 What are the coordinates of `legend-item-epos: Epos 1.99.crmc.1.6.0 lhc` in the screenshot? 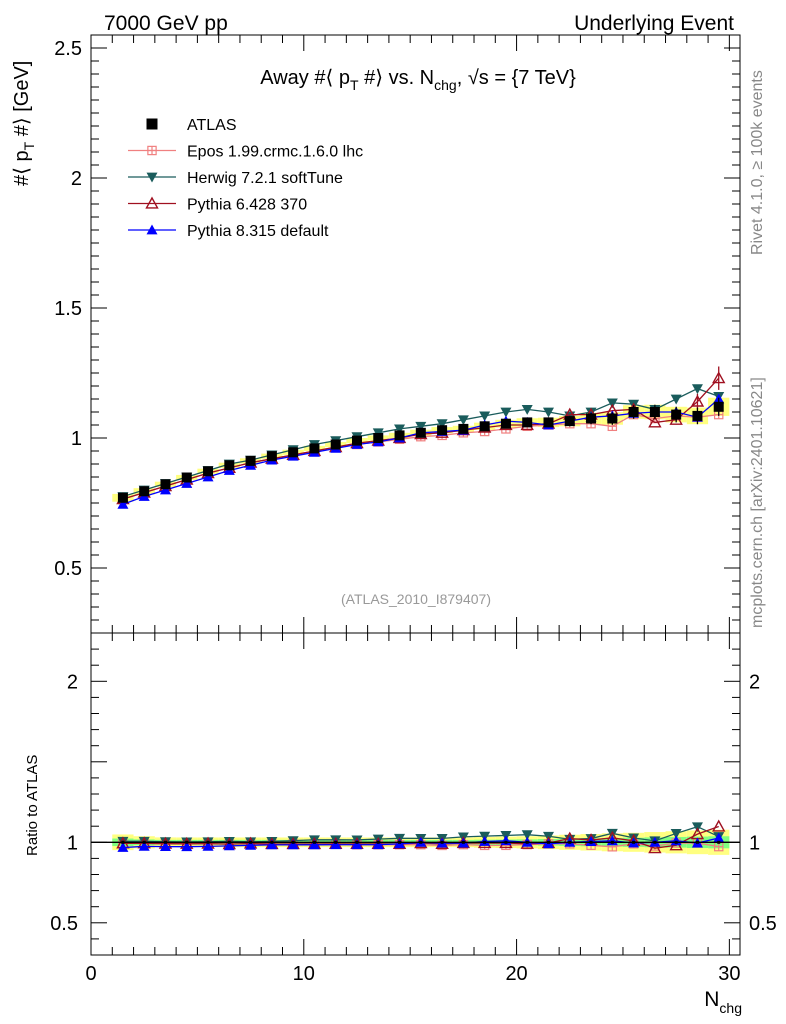 It's located at (245, 152).